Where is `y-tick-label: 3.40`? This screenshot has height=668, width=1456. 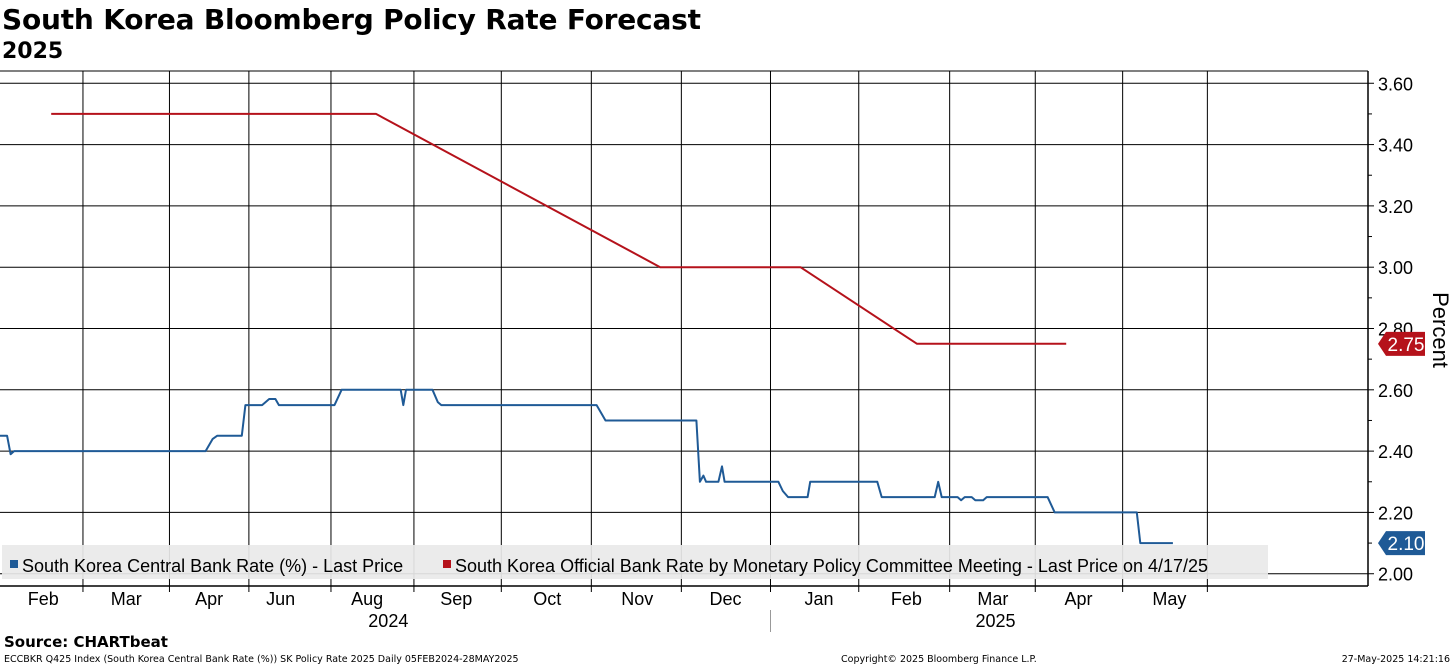 y-tick-label: 3.40 is located at coordinates (1395, 146).